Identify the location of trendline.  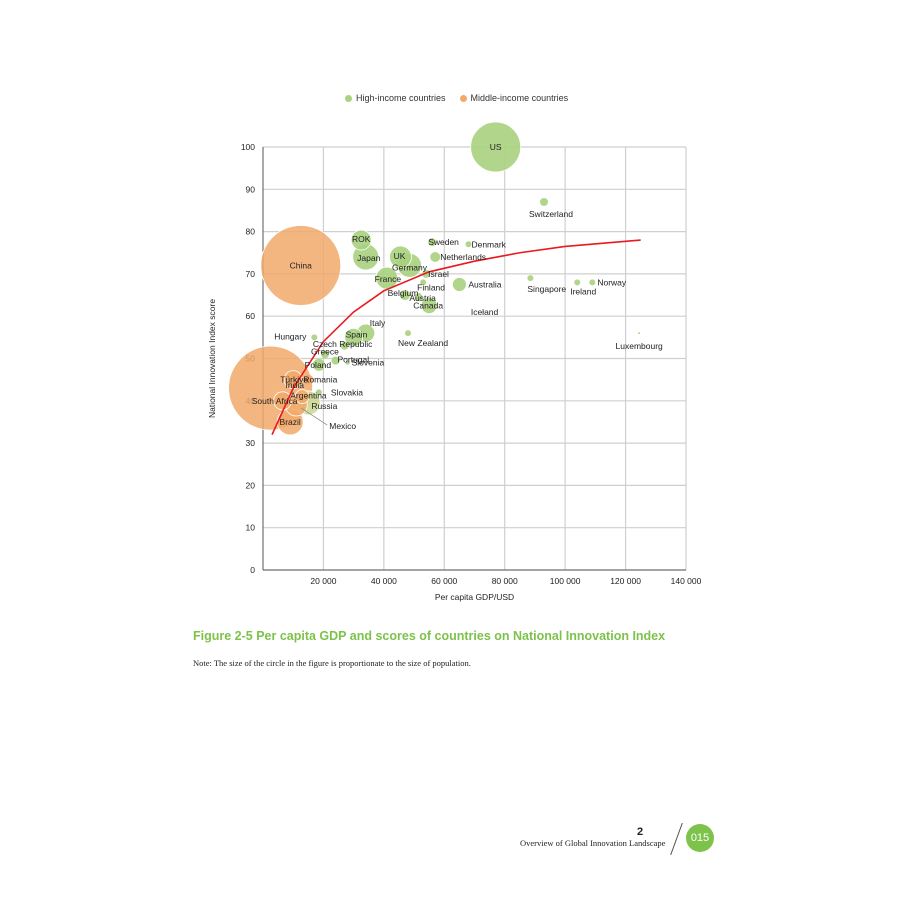
(456, 337).